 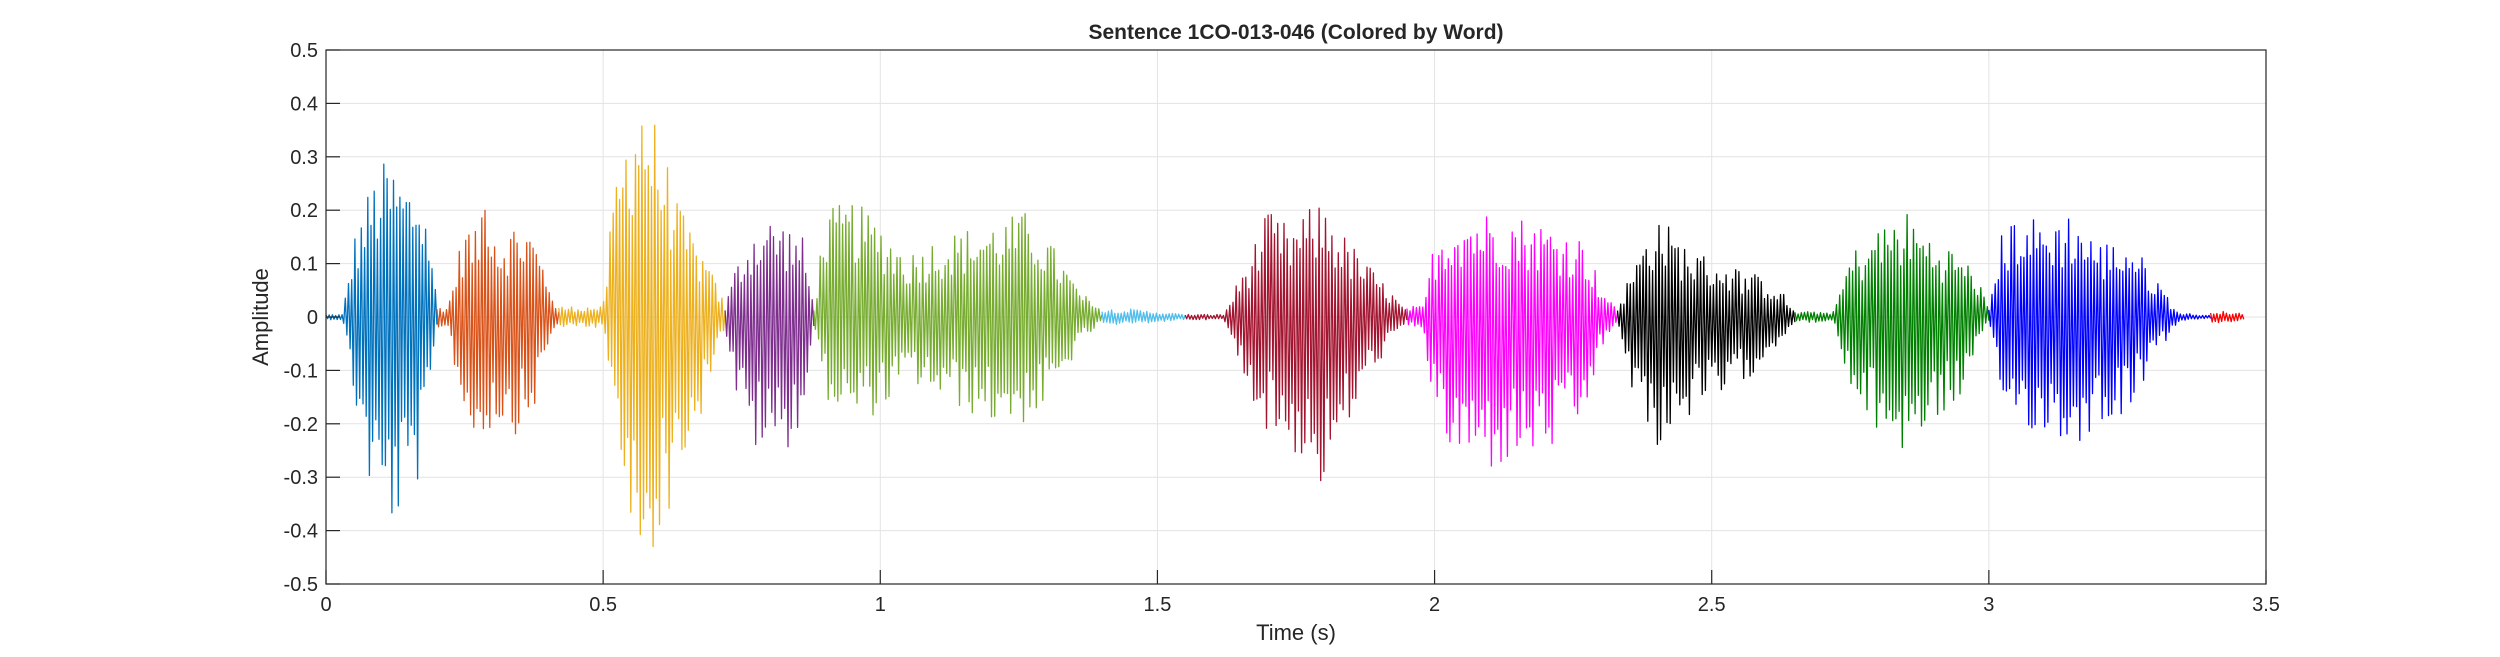 What do you see at coordinates (260, 317) in the screenshot?
I see `y-axis-label: Amplitude` at bounding box center [260, 317].